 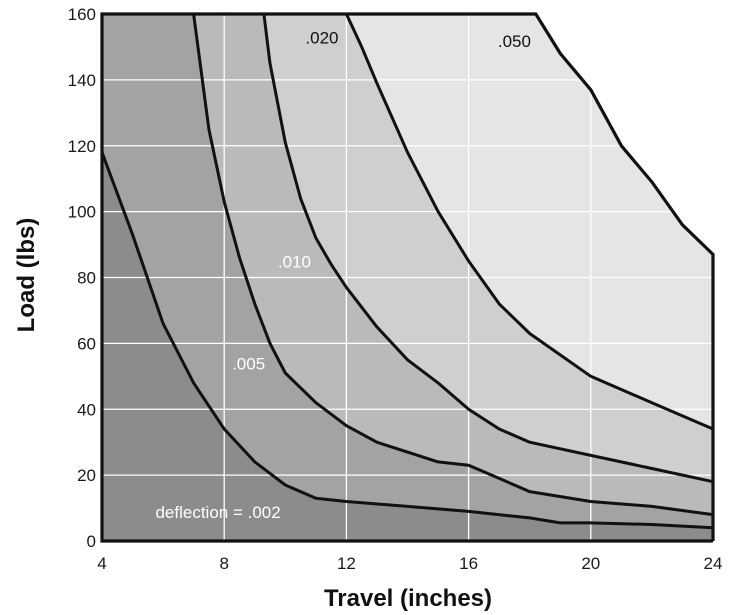 I want to click on y-tick-label: 100, so click(x=82, y=212).